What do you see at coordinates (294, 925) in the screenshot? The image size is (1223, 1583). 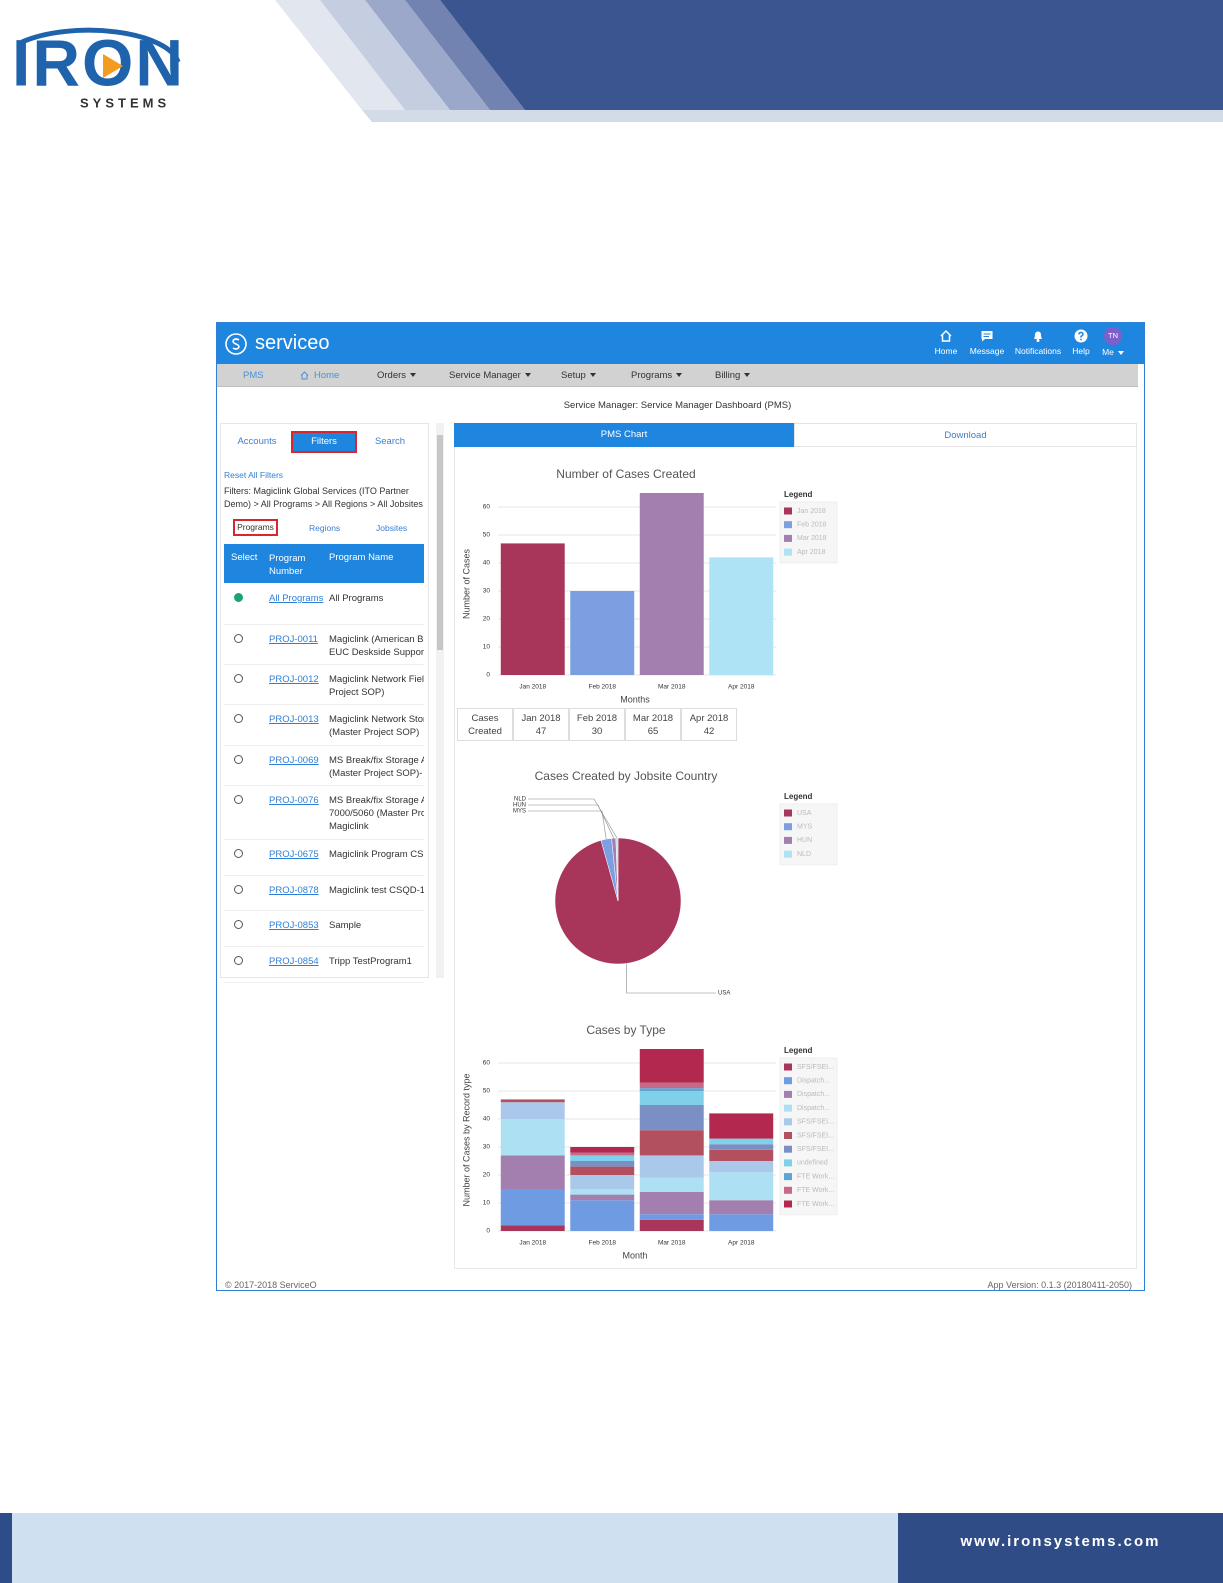 I see `program-number: PROJ-0853` at bounding box center [294, 925].